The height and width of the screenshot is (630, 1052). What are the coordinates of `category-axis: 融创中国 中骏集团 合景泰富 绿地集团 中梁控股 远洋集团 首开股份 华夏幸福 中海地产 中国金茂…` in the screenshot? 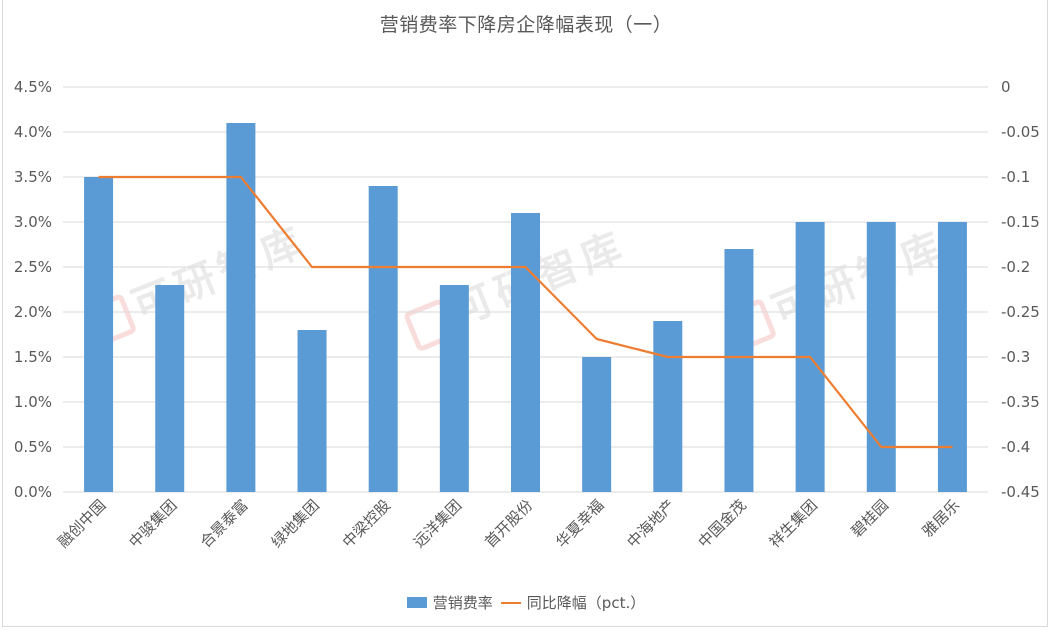 It's located at (508, 523).